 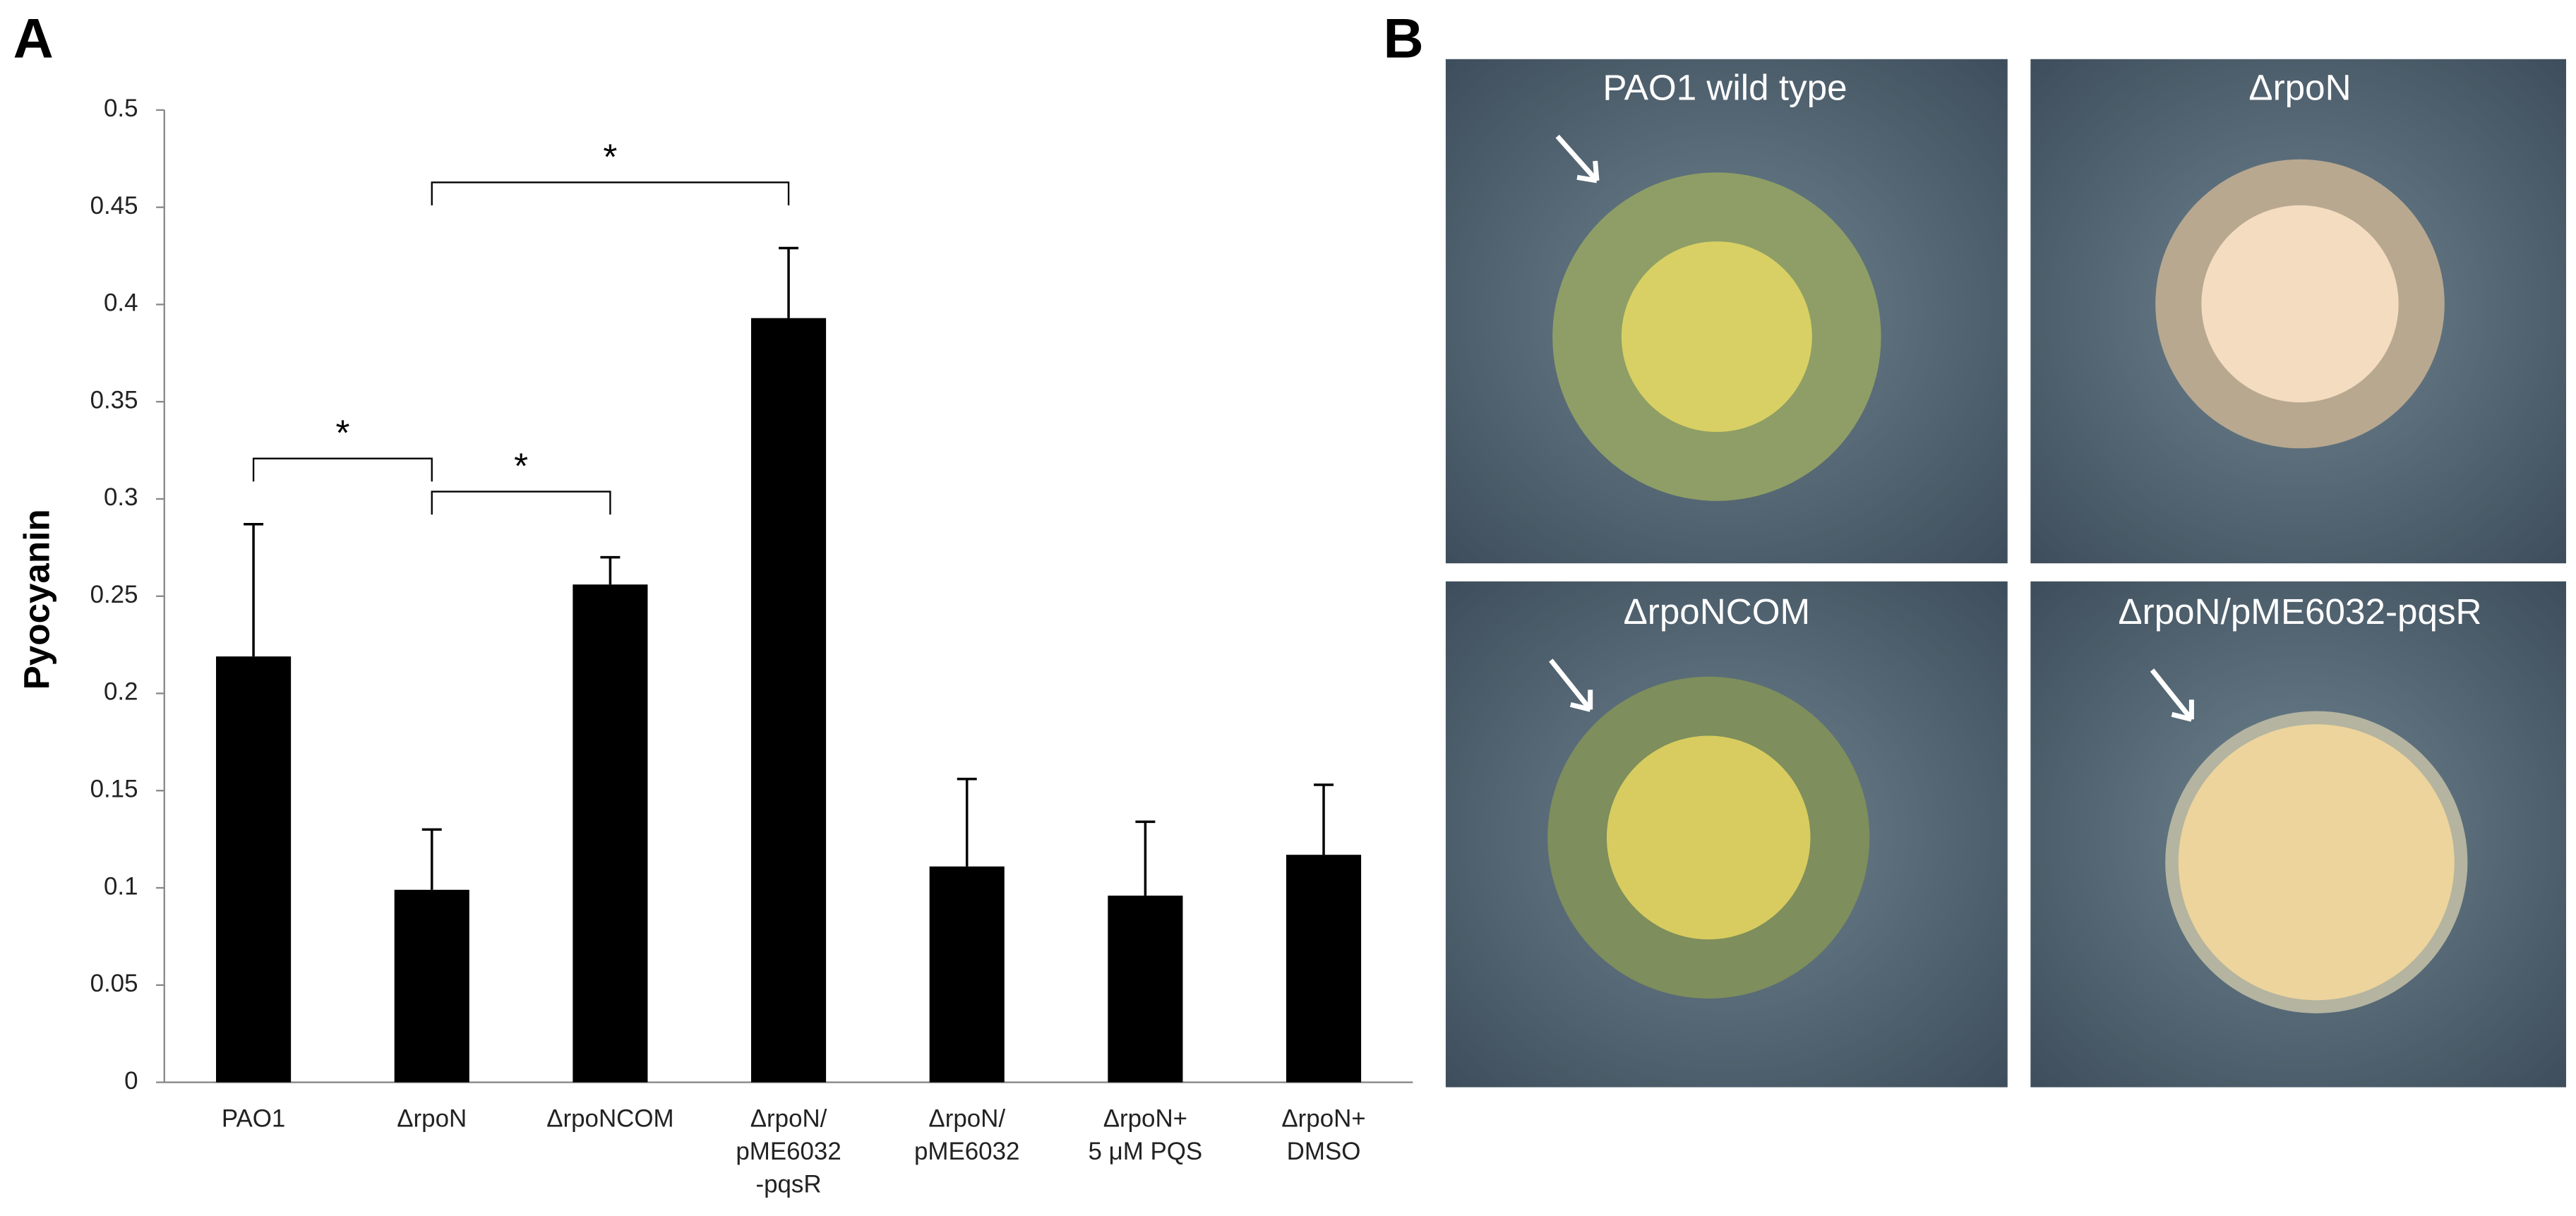 I want to click on photo-label: PAO1 wild type, so click(x=1724, y=88).